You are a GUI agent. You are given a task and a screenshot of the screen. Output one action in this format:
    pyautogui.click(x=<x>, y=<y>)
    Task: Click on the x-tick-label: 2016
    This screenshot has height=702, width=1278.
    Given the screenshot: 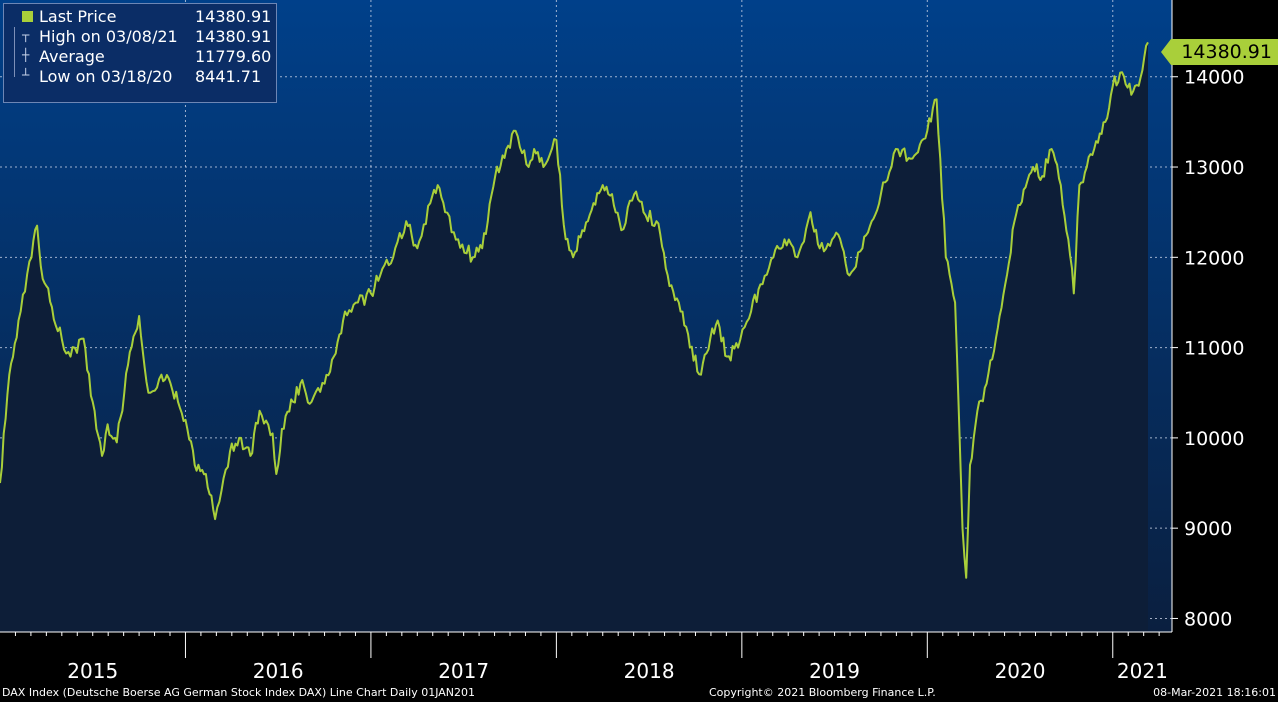 What is the action you would take?
    pyautogui.click(x=278, y=671)
    